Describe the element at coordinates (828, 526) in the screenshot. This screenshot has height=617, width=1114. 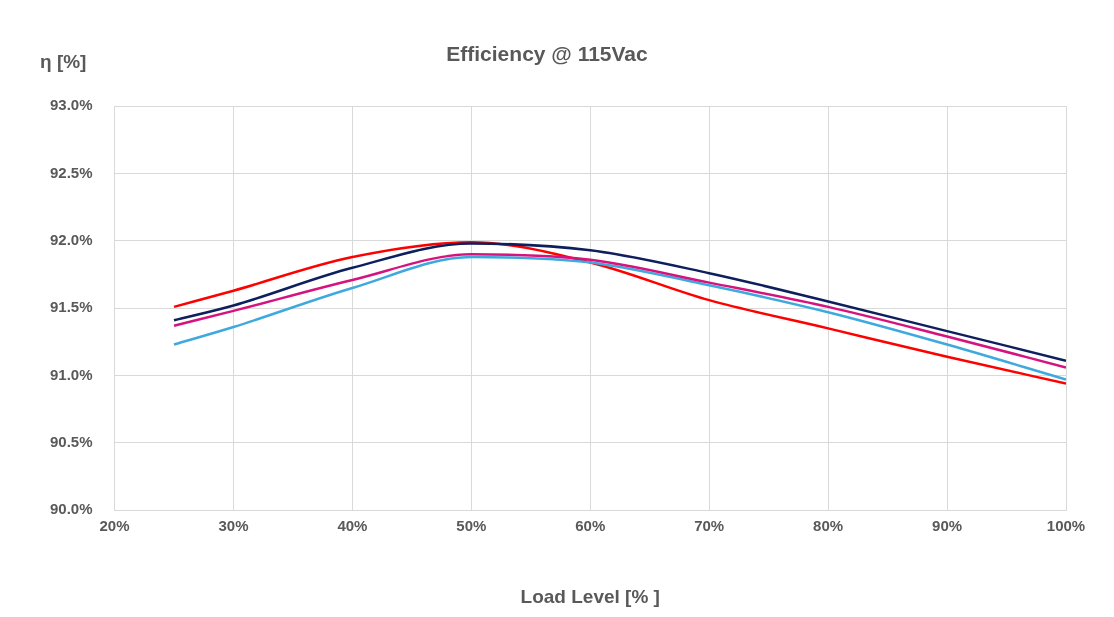
I see `x-tick-label: 80%` at that location.